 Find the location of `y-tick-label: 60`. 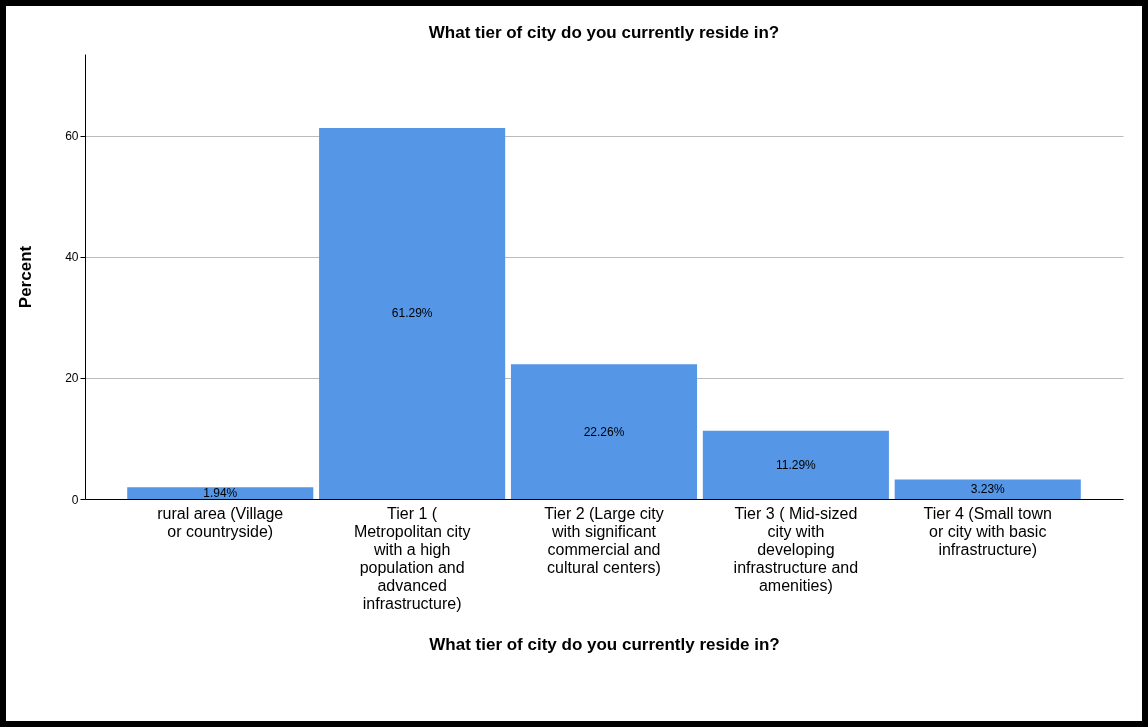

y-tick-label: 60 is located at coordinates (72, 136).